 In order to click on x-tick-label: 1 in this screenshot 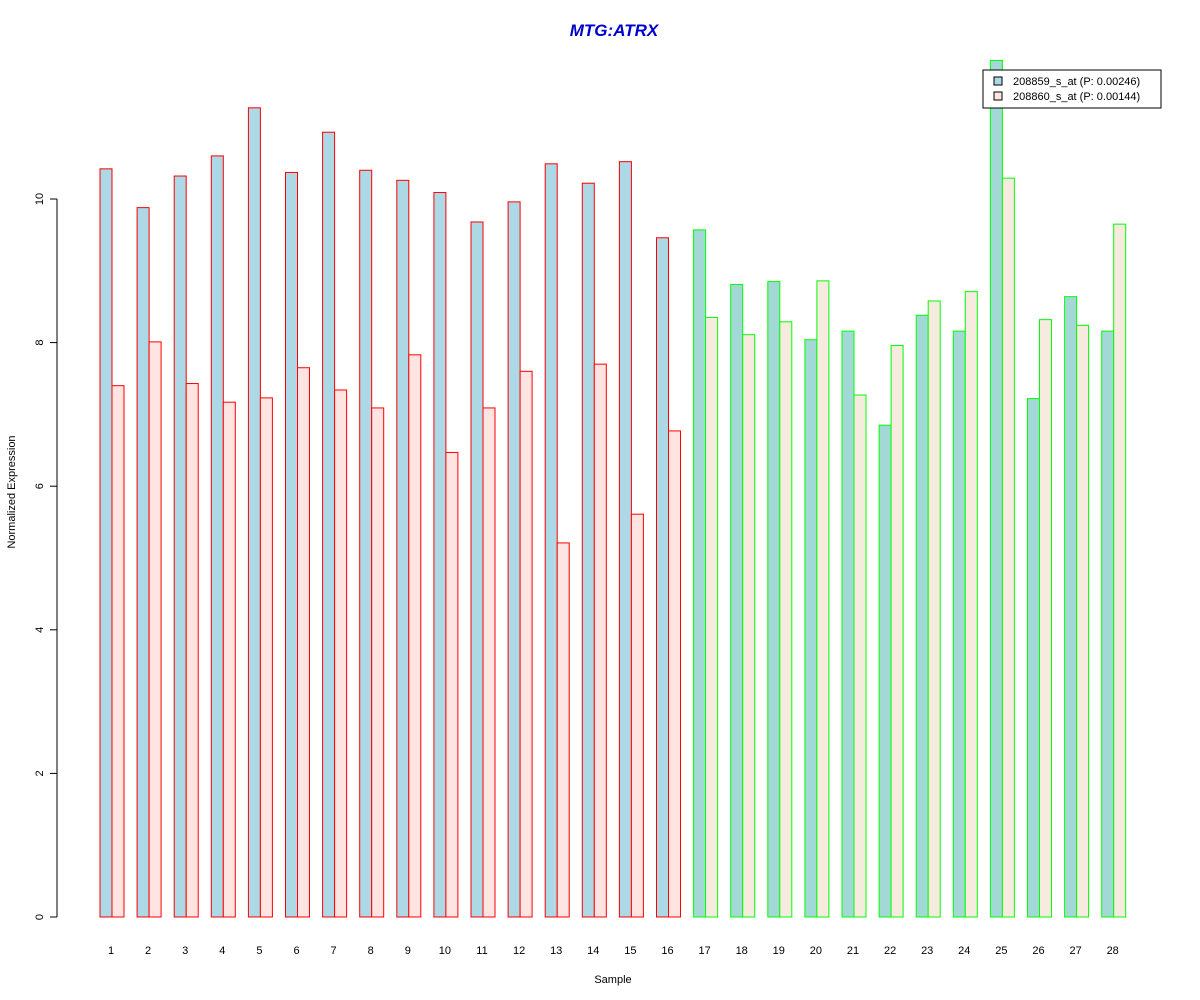, I will do `click(111, 951)`.